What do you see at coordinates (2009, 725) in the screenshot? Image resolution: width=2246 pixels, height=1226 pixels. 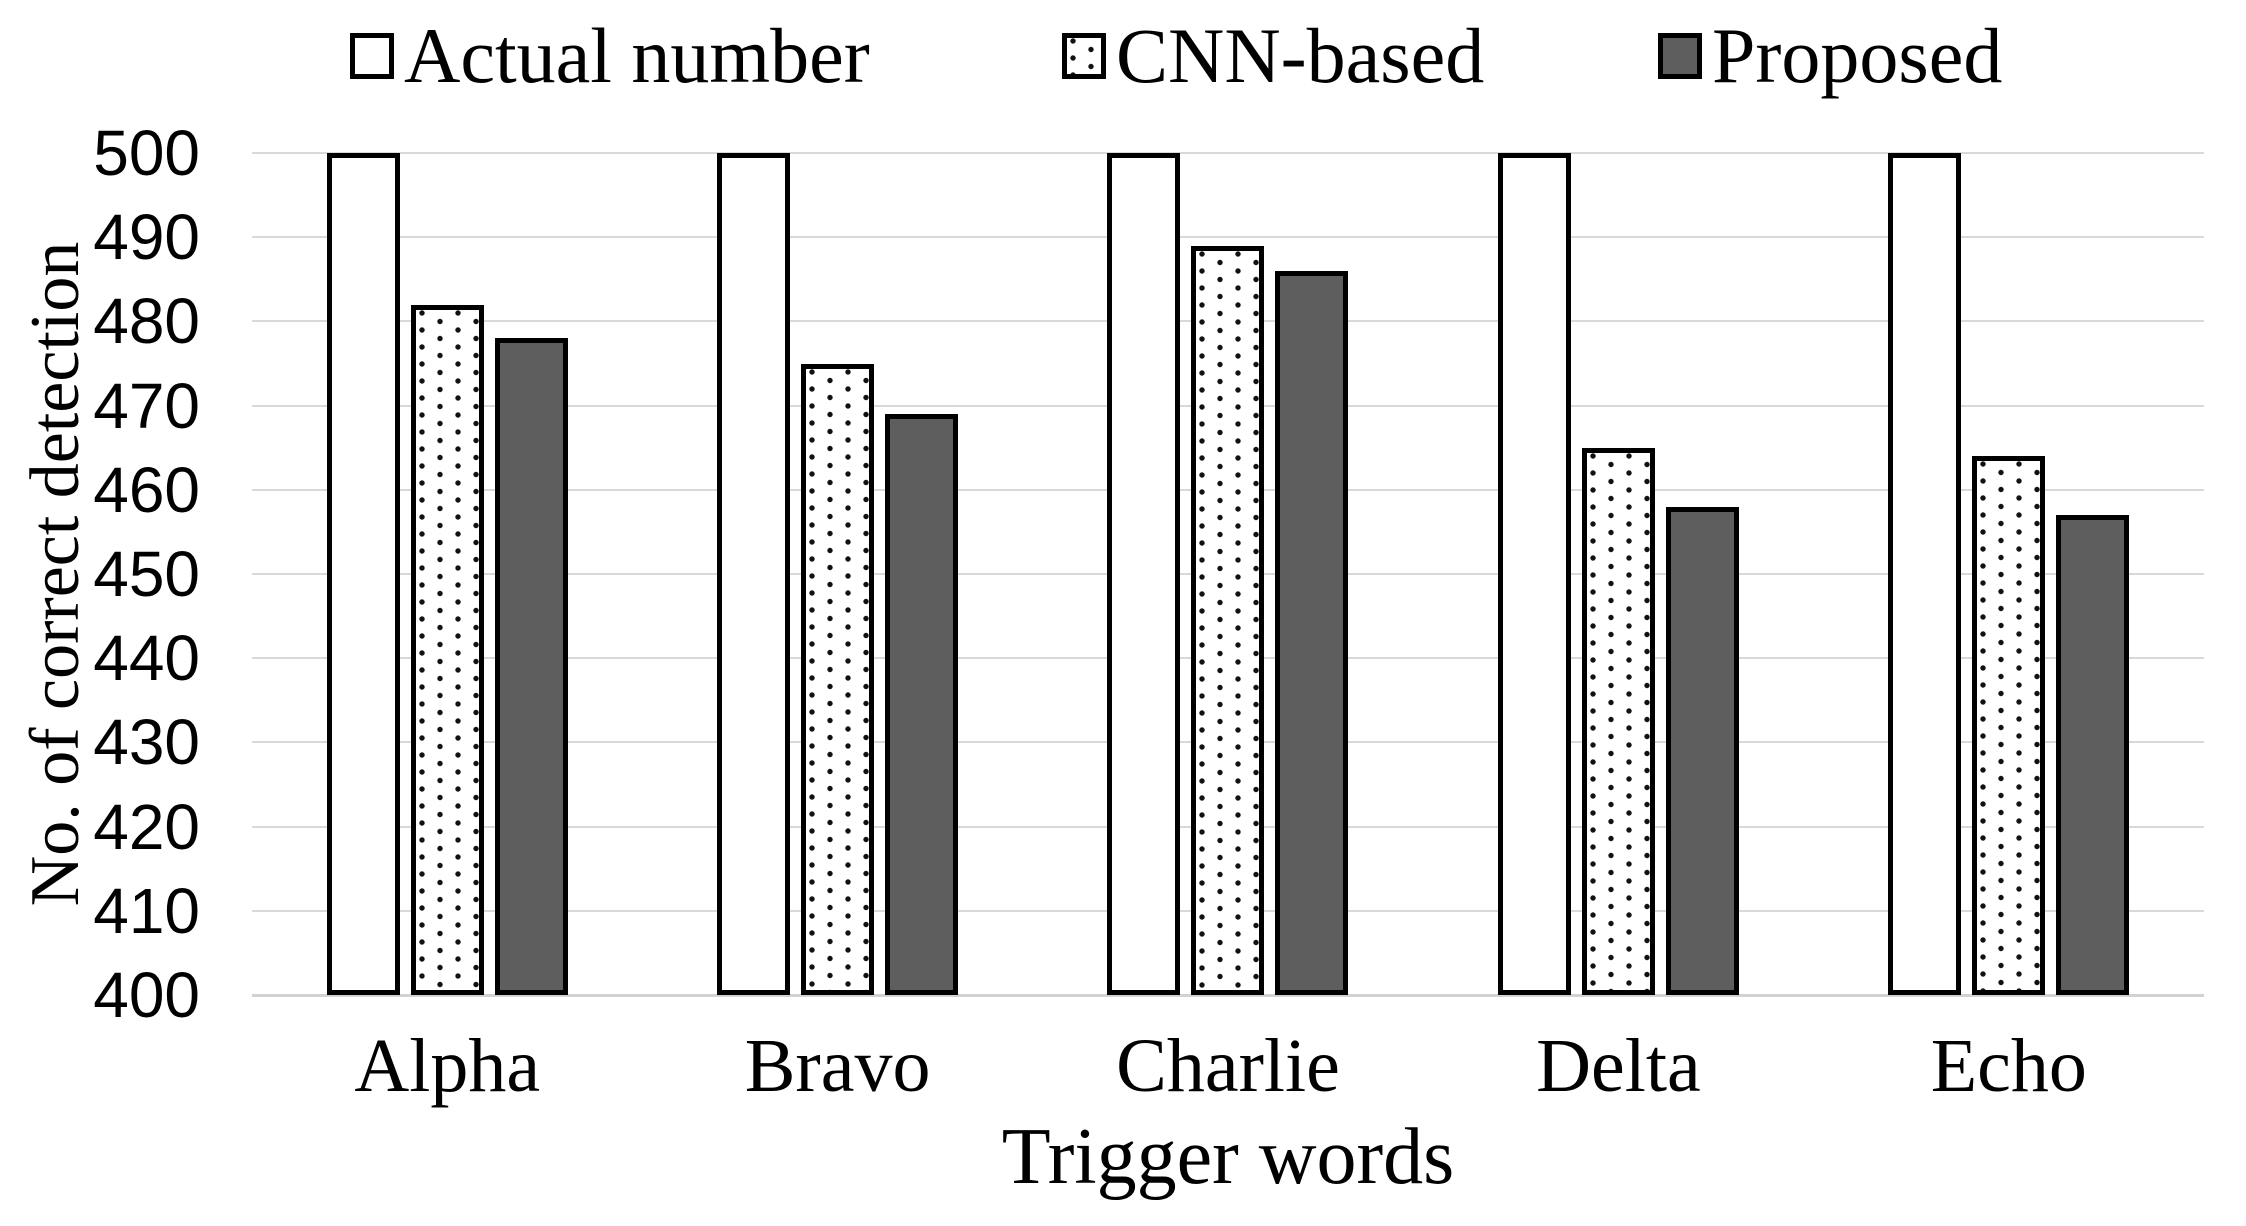 I see `bar-cnn-based-echo` at bounding box center [2009, 725].